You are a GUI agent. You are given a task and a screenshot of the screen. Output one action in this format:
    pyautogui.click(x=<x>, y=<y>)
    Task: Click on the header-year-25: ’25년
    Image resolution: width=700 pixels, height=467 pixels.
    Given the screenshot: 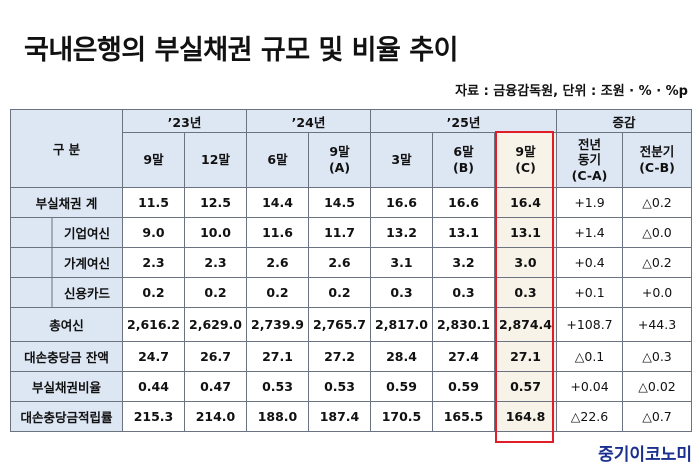 What is the action you would take?
    pyautogui.click(x=463, y=121)
    